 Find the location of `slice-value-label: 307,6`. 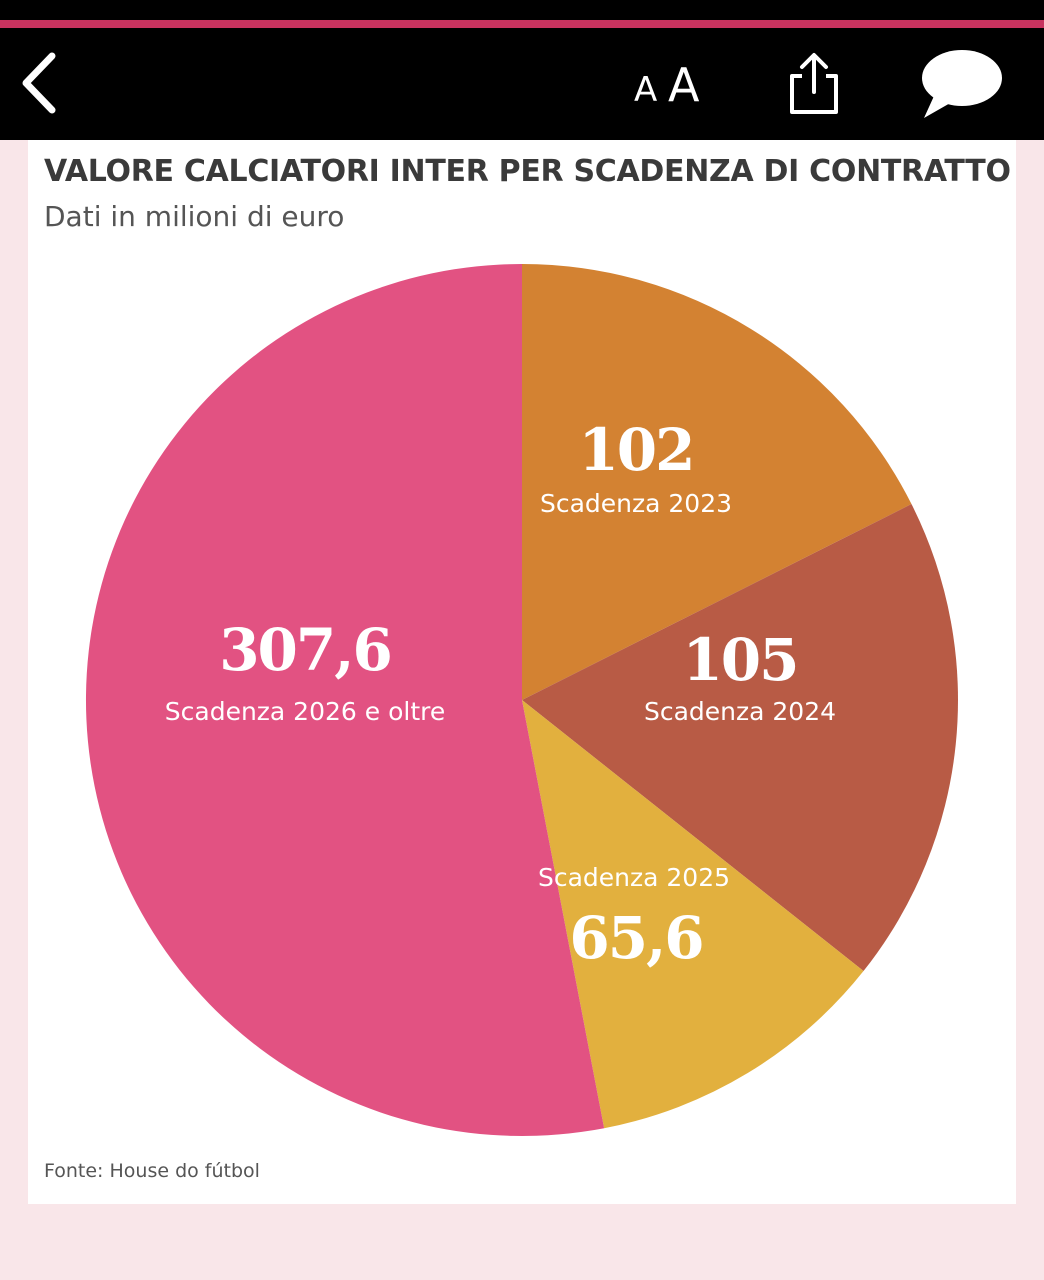

slice-value-label: 307,6 is located at coordinates (305, 650).